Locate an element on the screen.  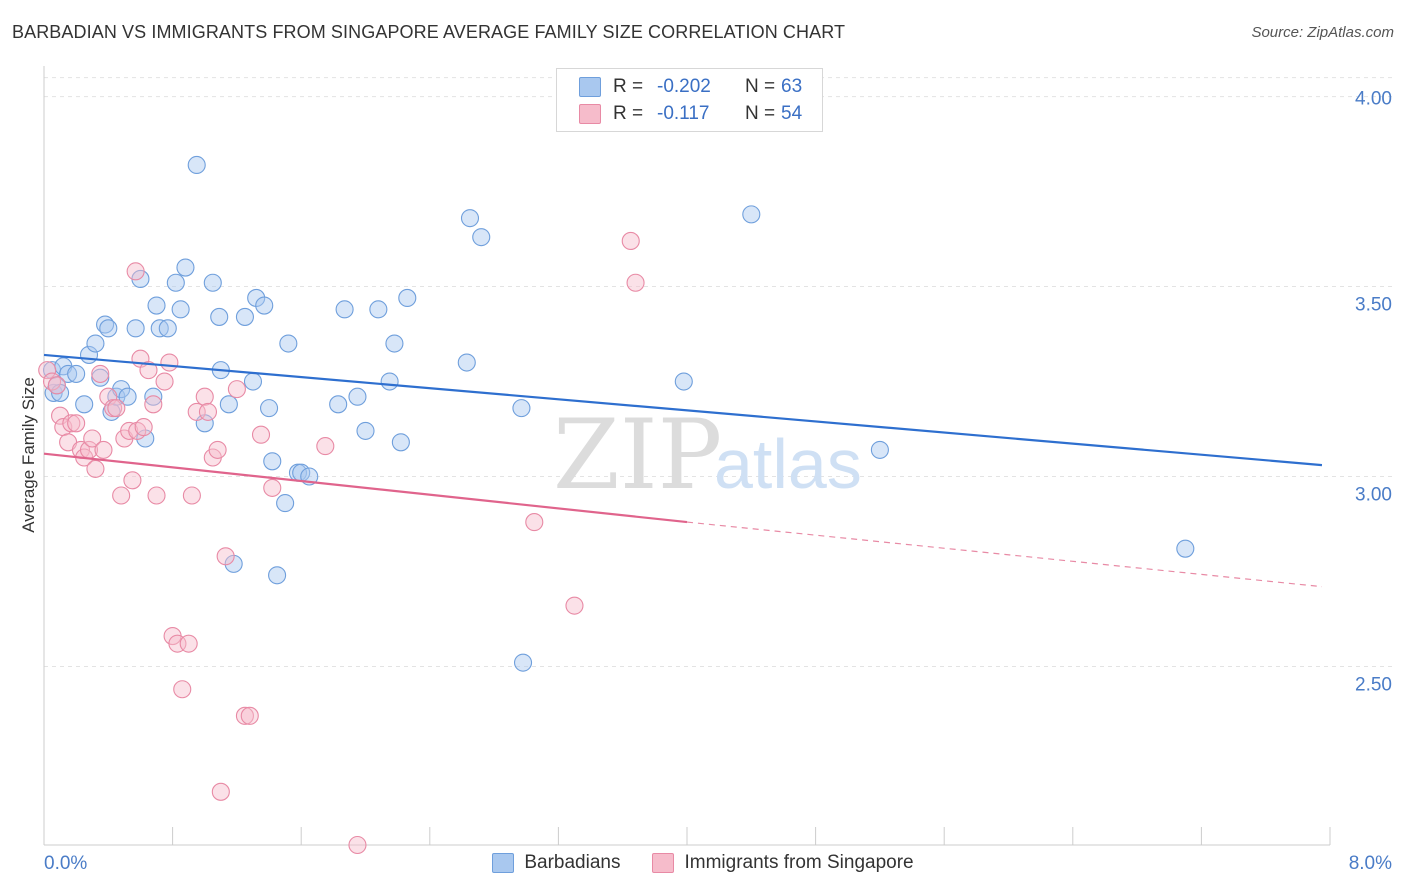
y-tick-label: 2.50 is located at coordinates (1373, 684).